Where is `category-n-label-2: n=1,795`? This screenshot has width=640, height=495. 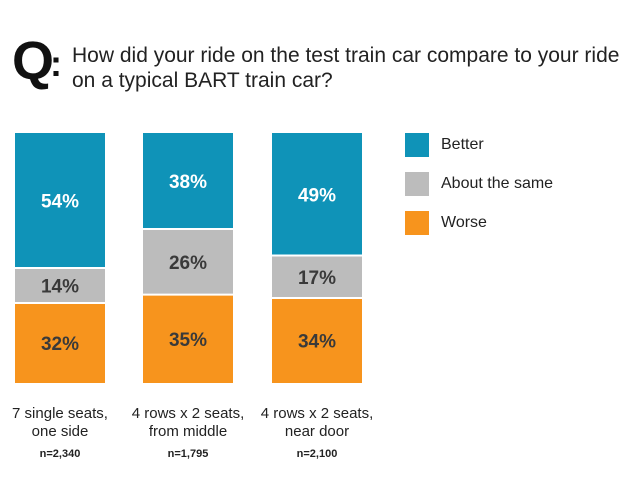
category-n-label-2: n=1,795 is located at coordinates (188, 454).